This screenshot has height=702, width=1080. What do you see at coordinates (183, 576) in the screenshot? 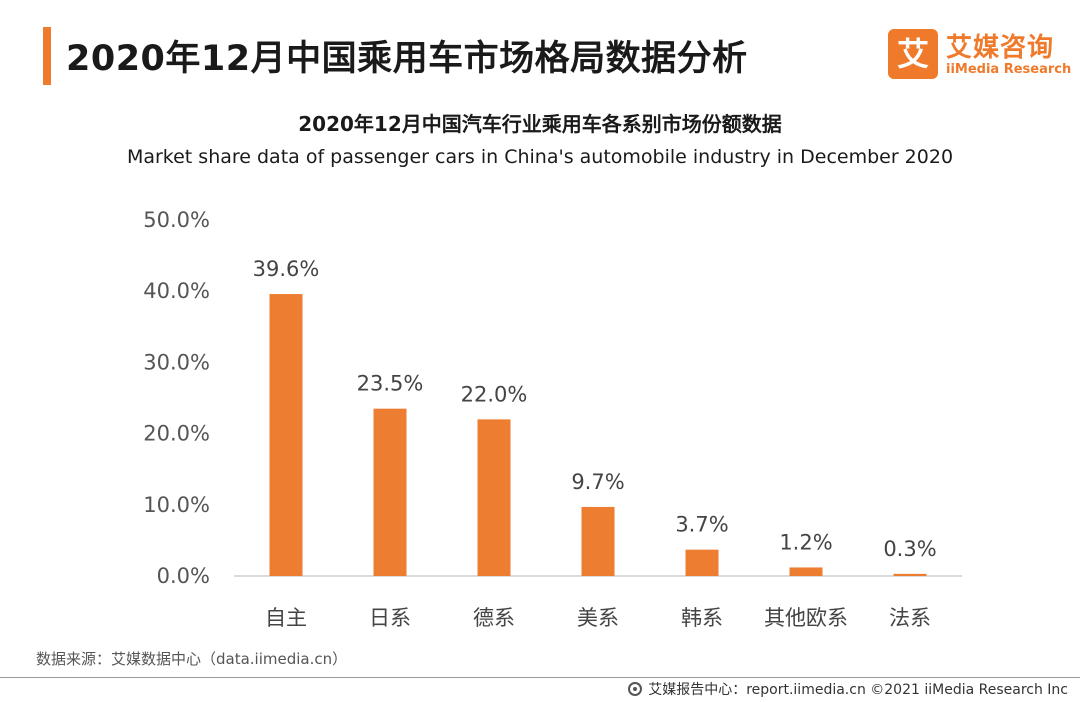
I see `y-tick-label: 0.0%` at bounding box center [183, 576].